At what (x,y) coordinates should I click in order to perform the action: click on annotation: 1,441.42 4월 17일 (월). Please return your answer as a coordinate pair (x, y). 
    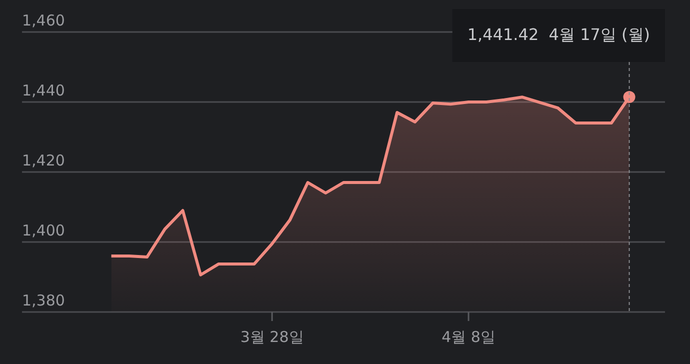
    Looking at the image, I should click on (558, 34).